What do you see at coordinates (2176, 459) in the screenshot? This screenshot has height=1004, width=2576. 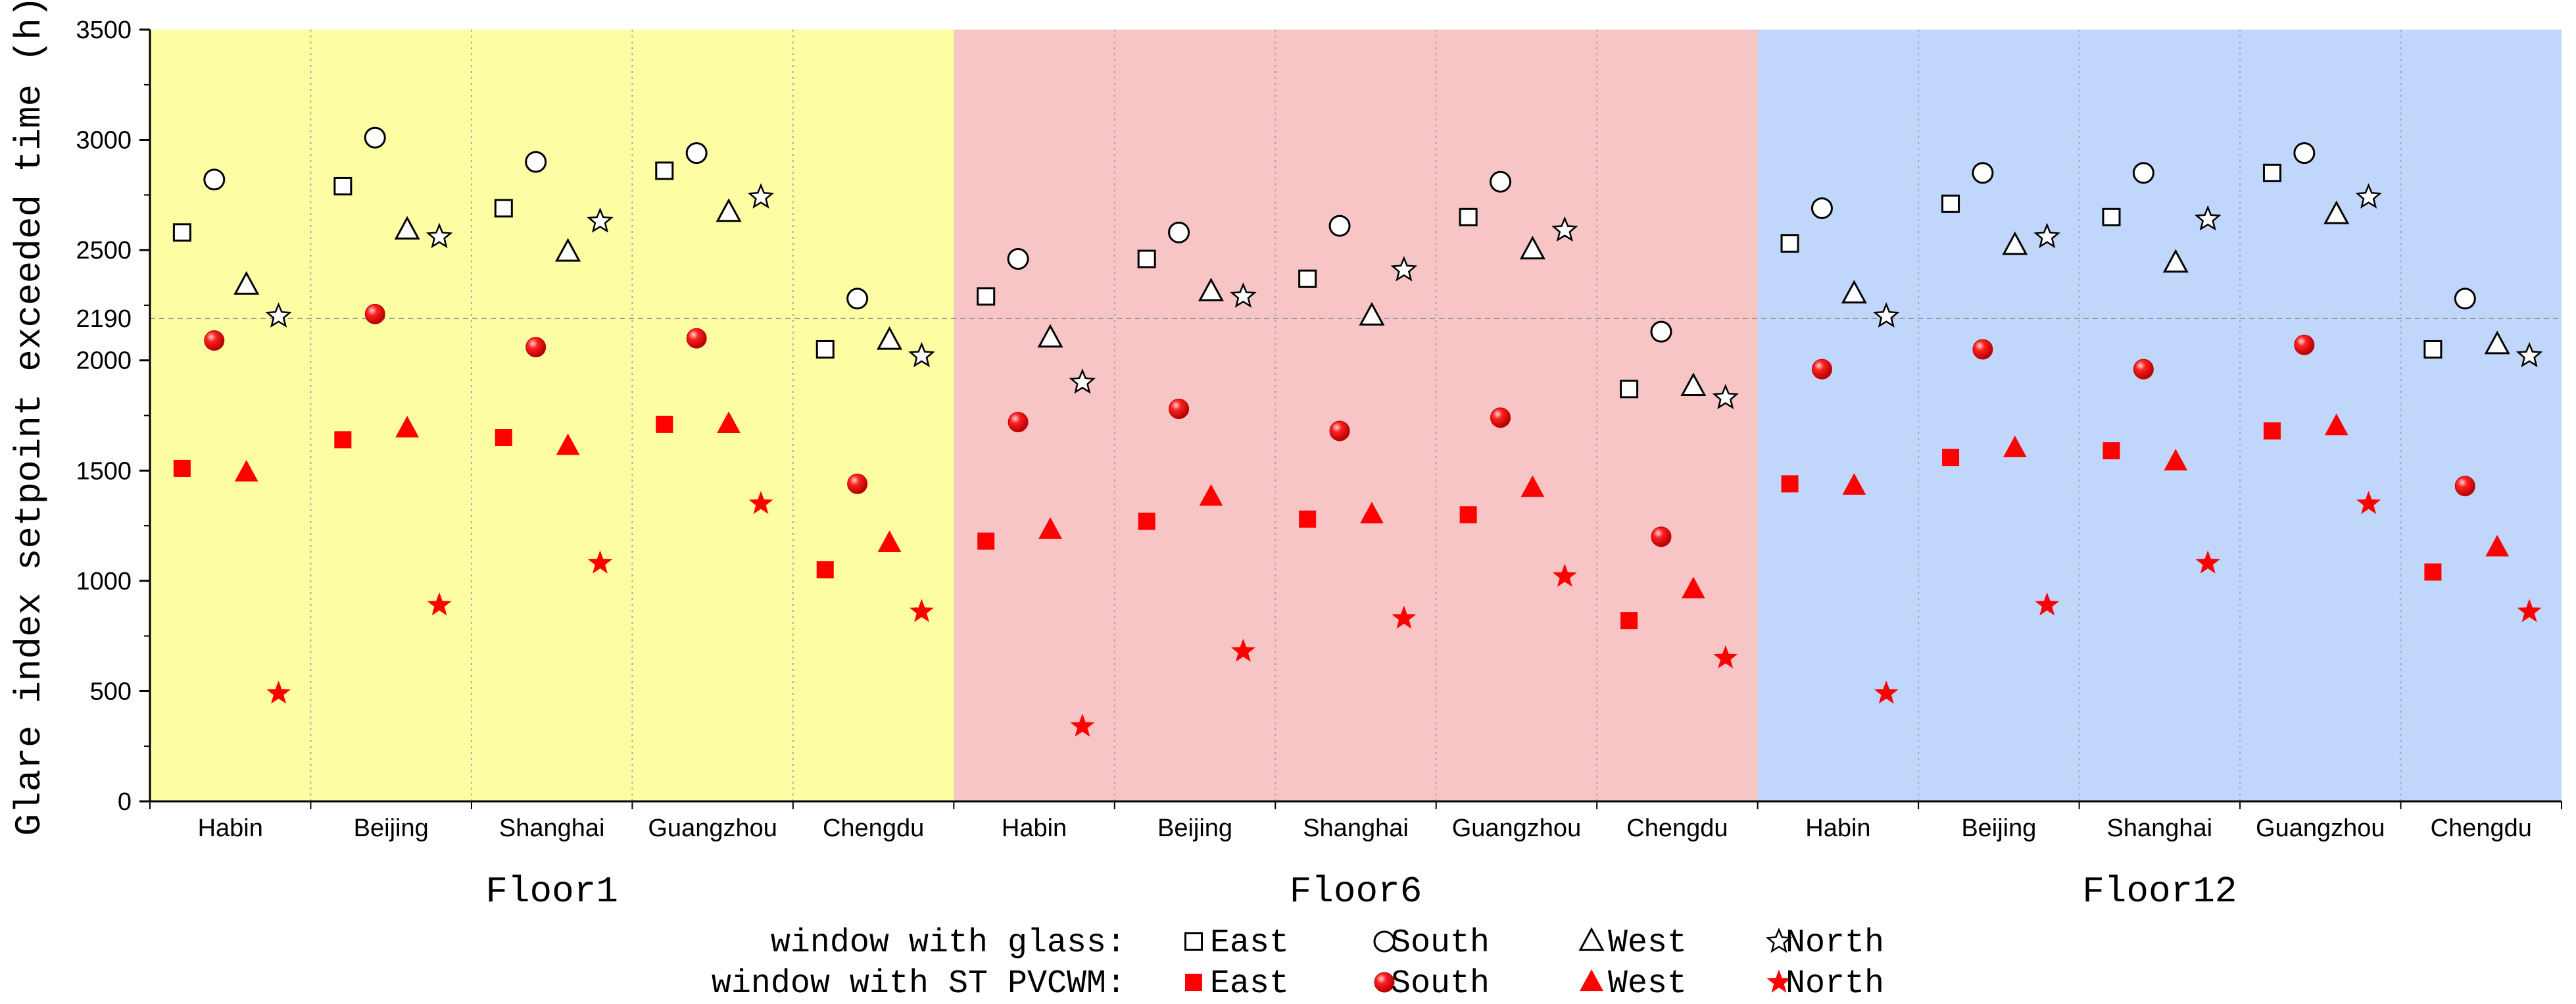 I see `marker-filled-floor12-shanghai-west` at bounding box center [2176, 459].